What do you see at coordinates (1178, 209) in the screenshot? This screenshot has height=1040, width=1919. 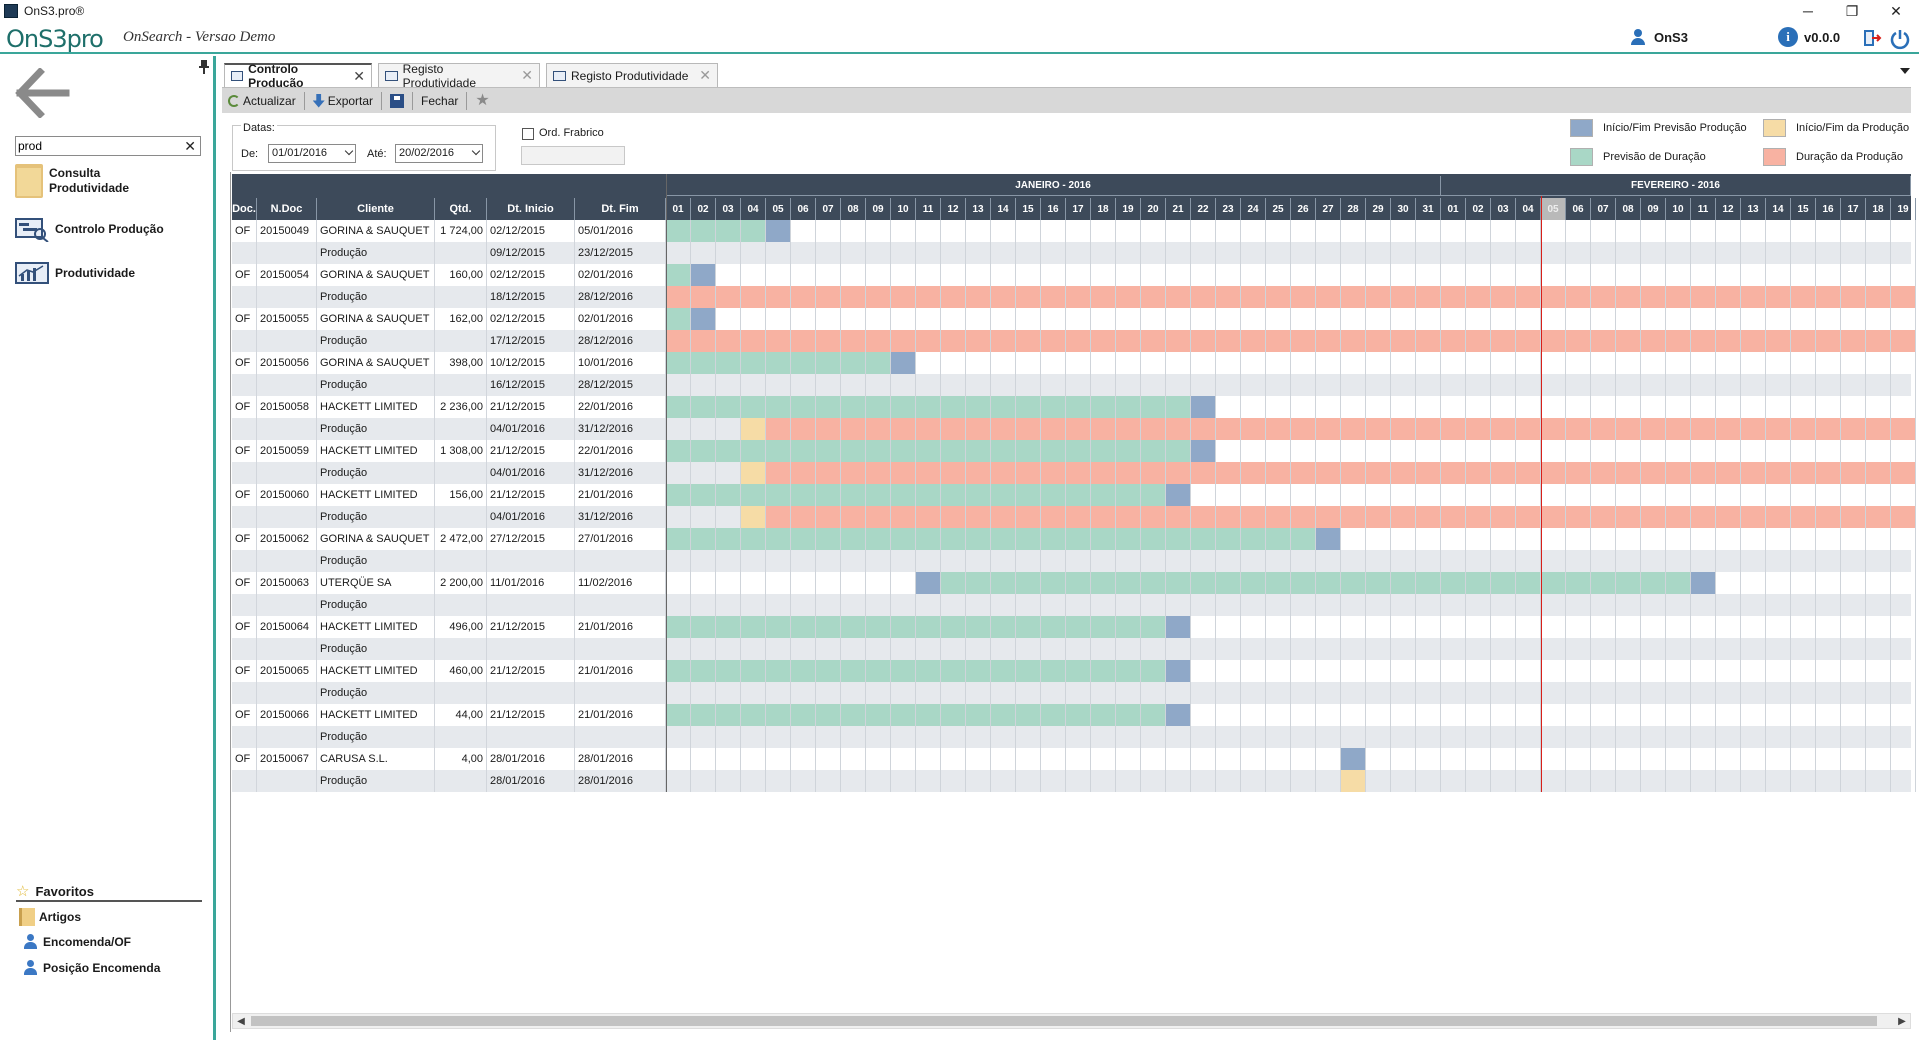 I see `day-header: 21` at bounding box center [1178, 209].